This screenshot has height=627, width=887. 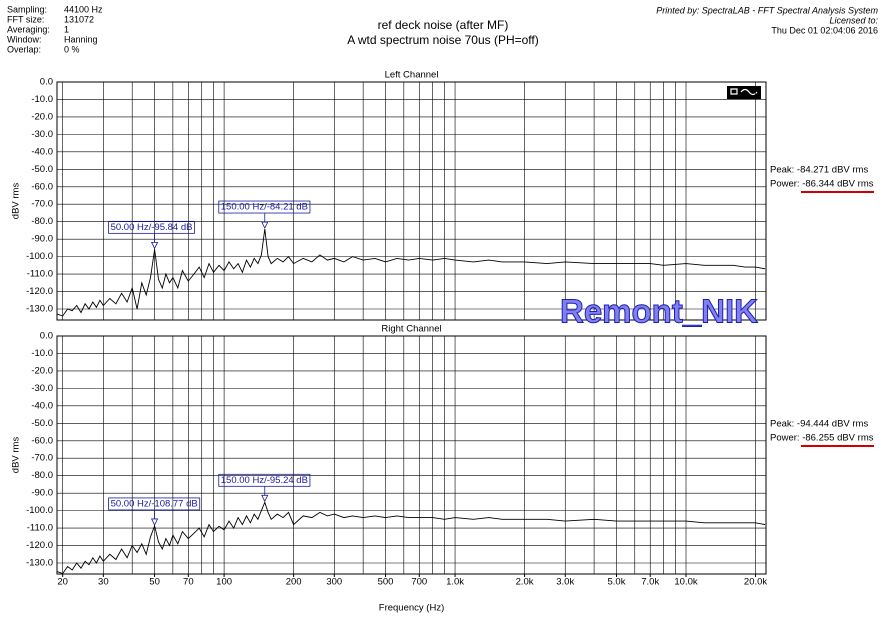 What do you see at coordinates (66, 29) in the screenshot?
I see `setting-value: 1` at bounding box center [66, 29].